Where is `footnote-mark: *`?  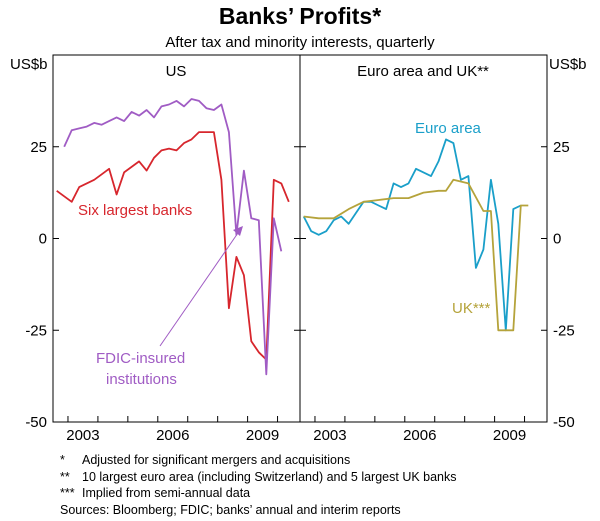
footnote-mark: * is located at coordinates (62, 460).